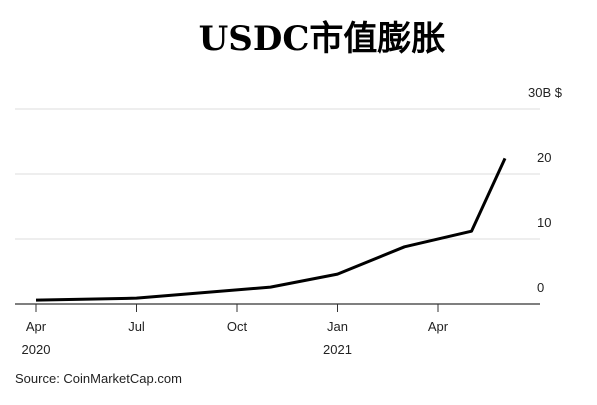  What do you see at coordinates (544, 157) in the screenshot?
I see `y-tick-label: 20` at bounding box center [544, 157].